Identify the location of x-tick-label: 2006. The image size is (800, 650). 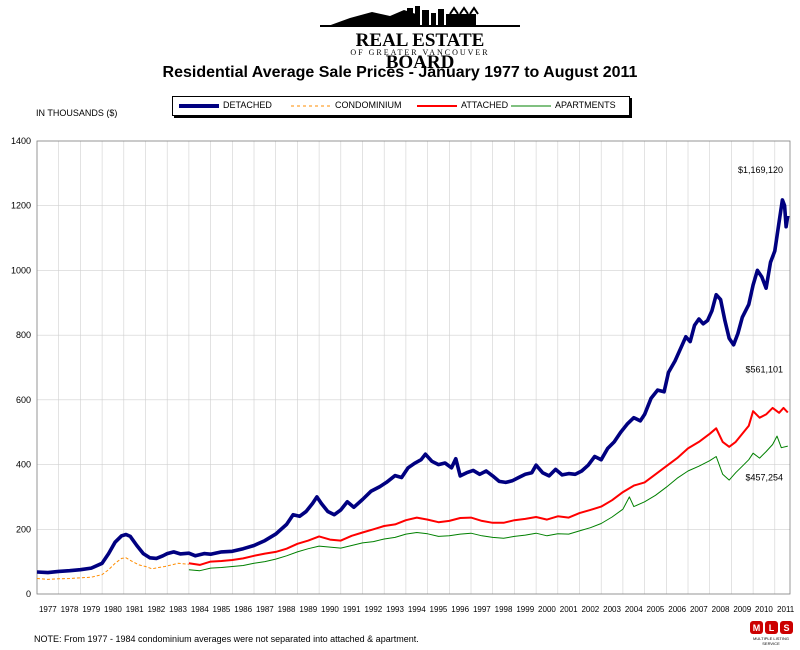
(677, 609).